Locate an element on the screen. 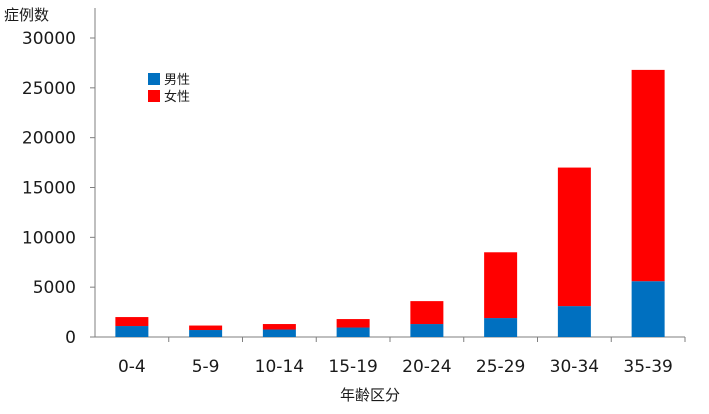 The height and width of the screenshot is (414, 709). x-tick-label: 5-9 is located at coordinates (206, 367).